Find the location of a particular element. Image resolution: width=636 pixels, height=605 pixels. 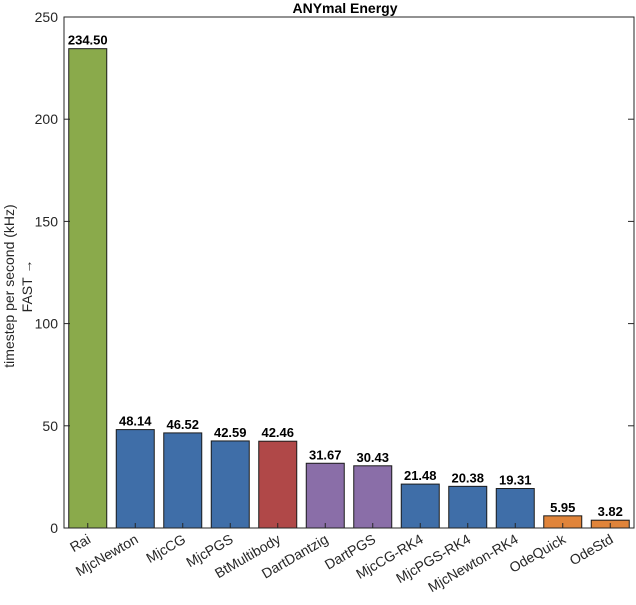

category-label: OdeStd is located at coordinates (591, 550).